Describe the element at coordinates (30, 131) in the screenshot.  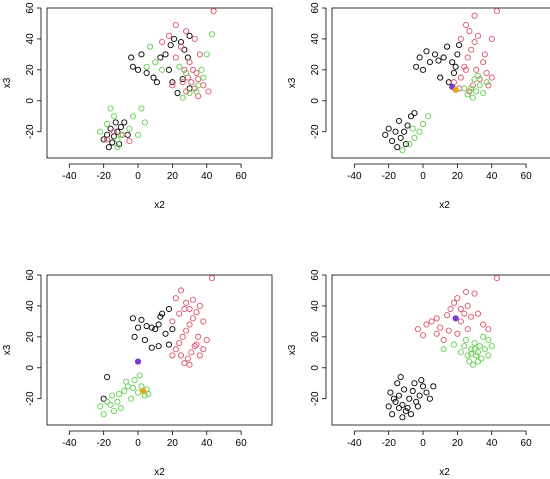
I see `y-tick-label: -20` at that location.